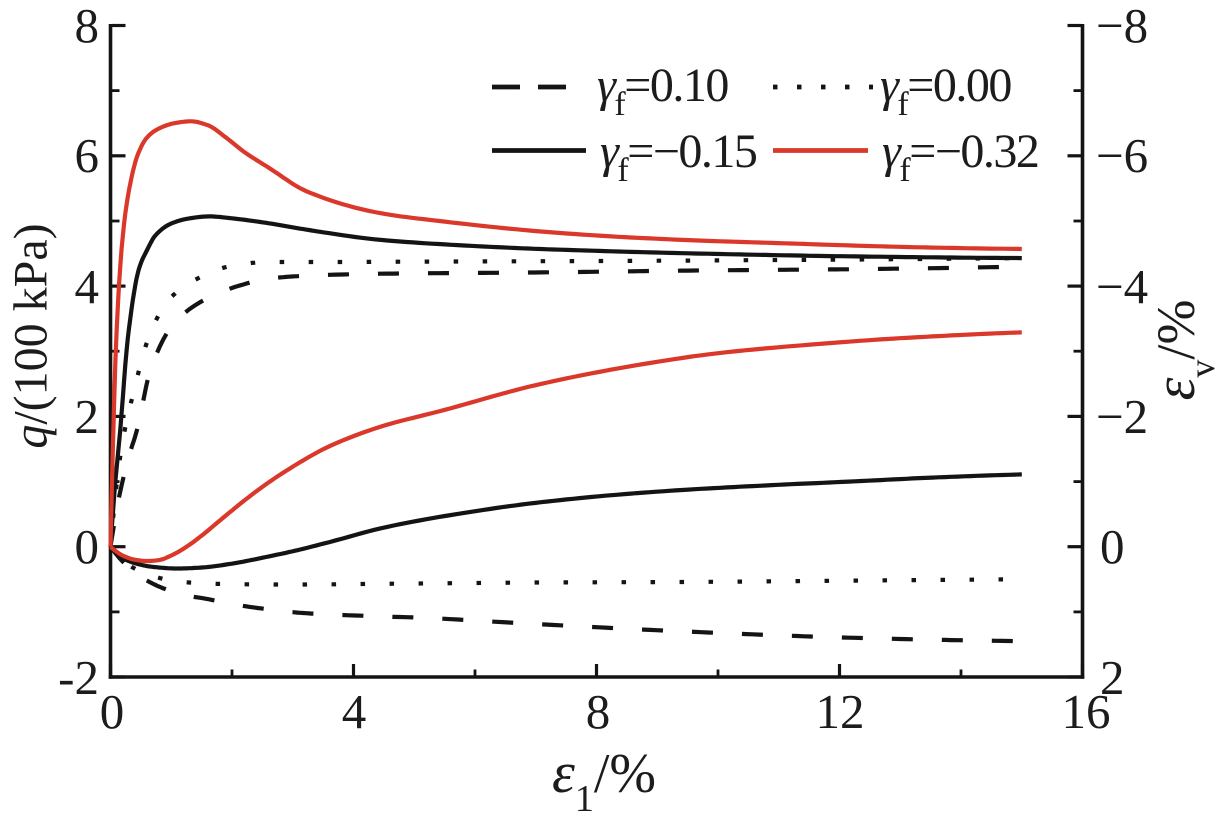  What do you see at coordinates (840, 711) in the screenshot?
I see `svg-text: 12` at bounding box center [840, 711].